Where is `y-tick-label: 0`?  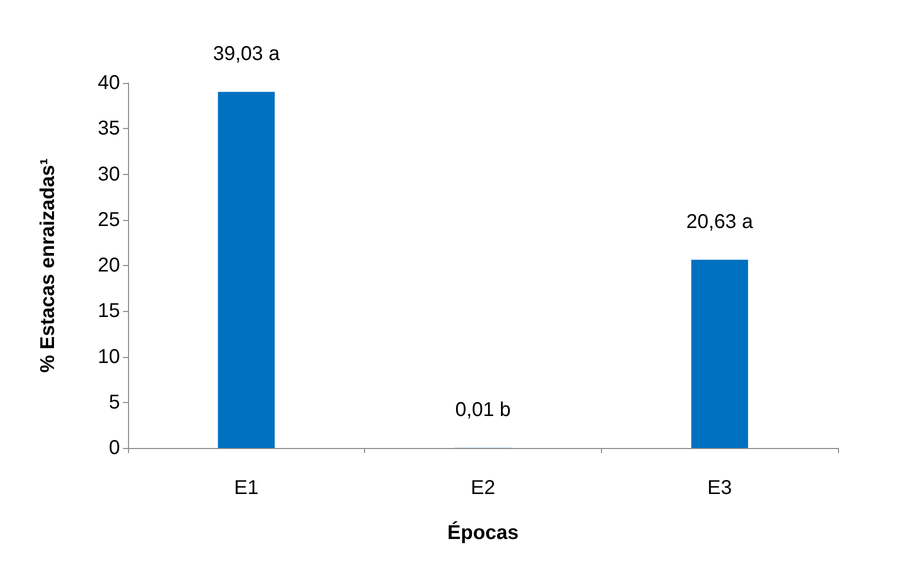
y-tick-label: 0 is located at coordinates (114, 448).